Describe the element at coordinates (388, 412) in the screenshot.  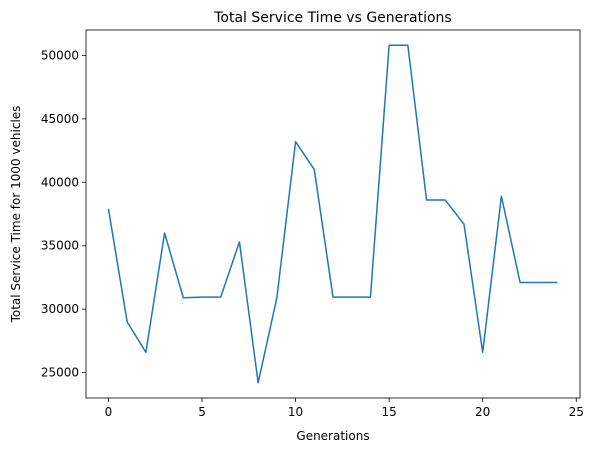
I see `x-tick-label: 15` at that location.